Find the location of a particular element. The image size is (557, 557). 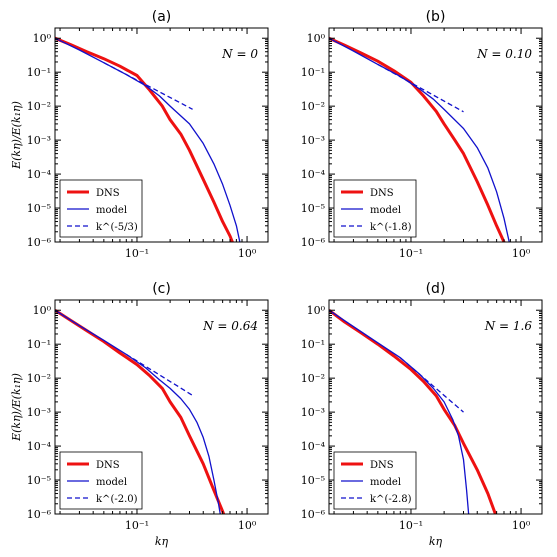

legend: DNS model k^(-2.0) is located at coordinates (101, 480).